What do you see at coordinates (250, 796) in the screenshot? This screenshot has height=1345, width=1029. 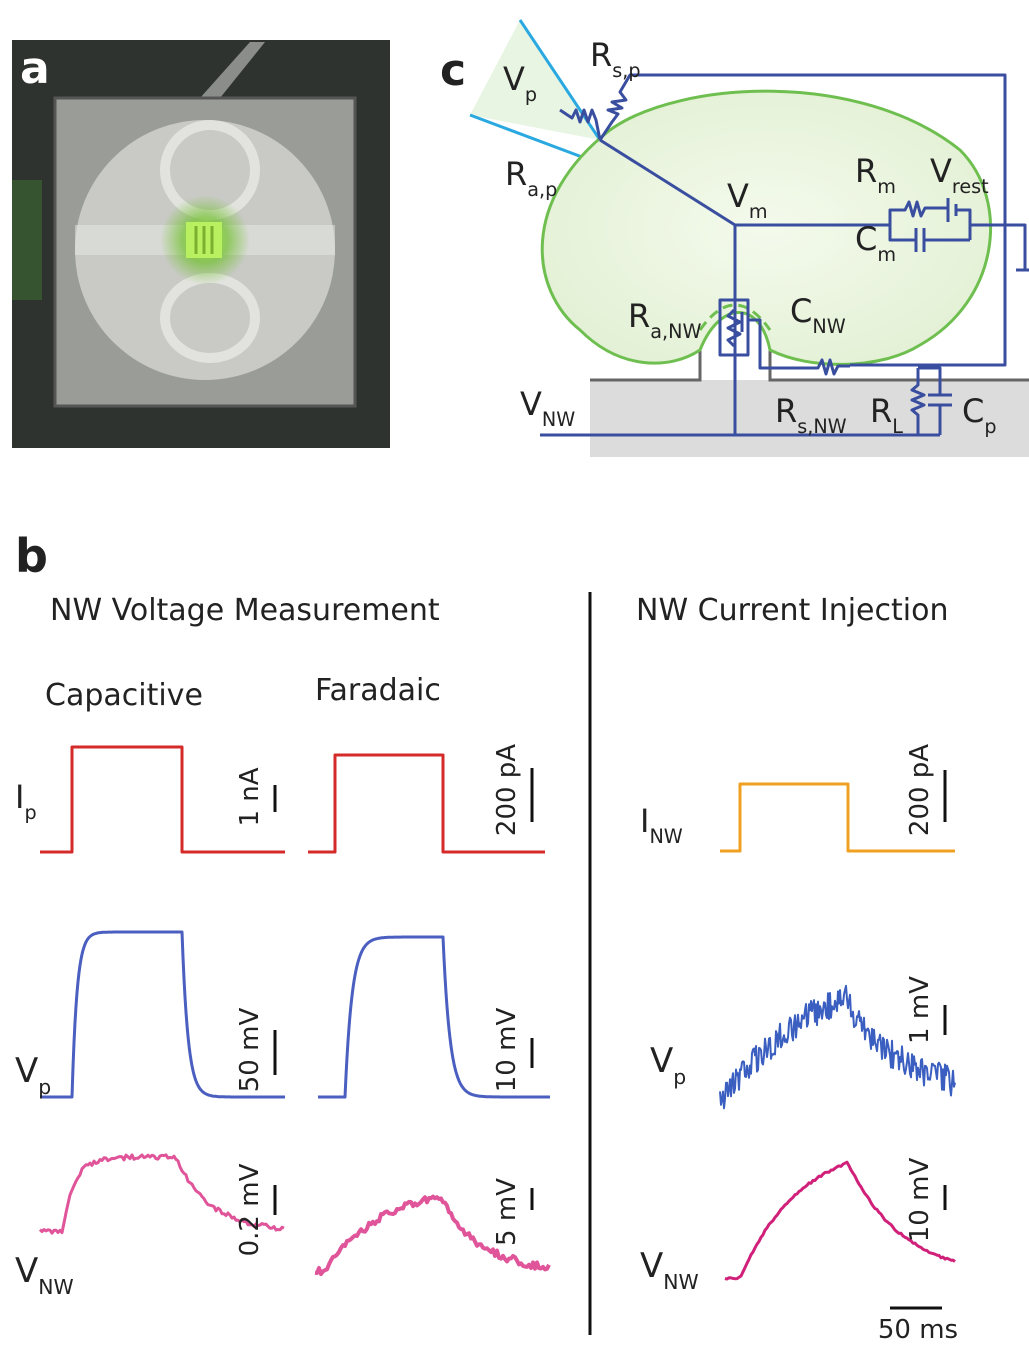 I see `scale-label: 1 nA` at bounding box center [250, 796].